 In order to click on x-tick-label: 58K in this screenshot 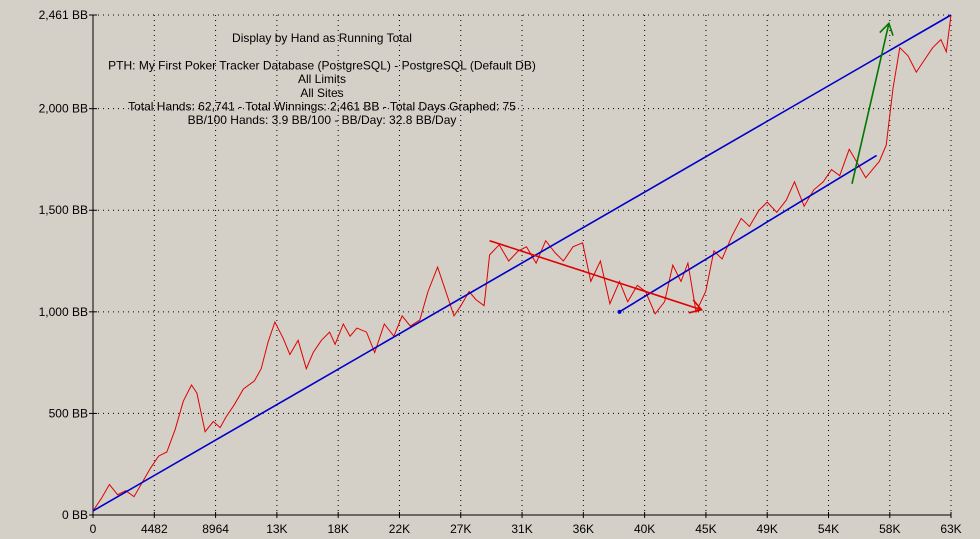, I will do `click(889, 529)`.